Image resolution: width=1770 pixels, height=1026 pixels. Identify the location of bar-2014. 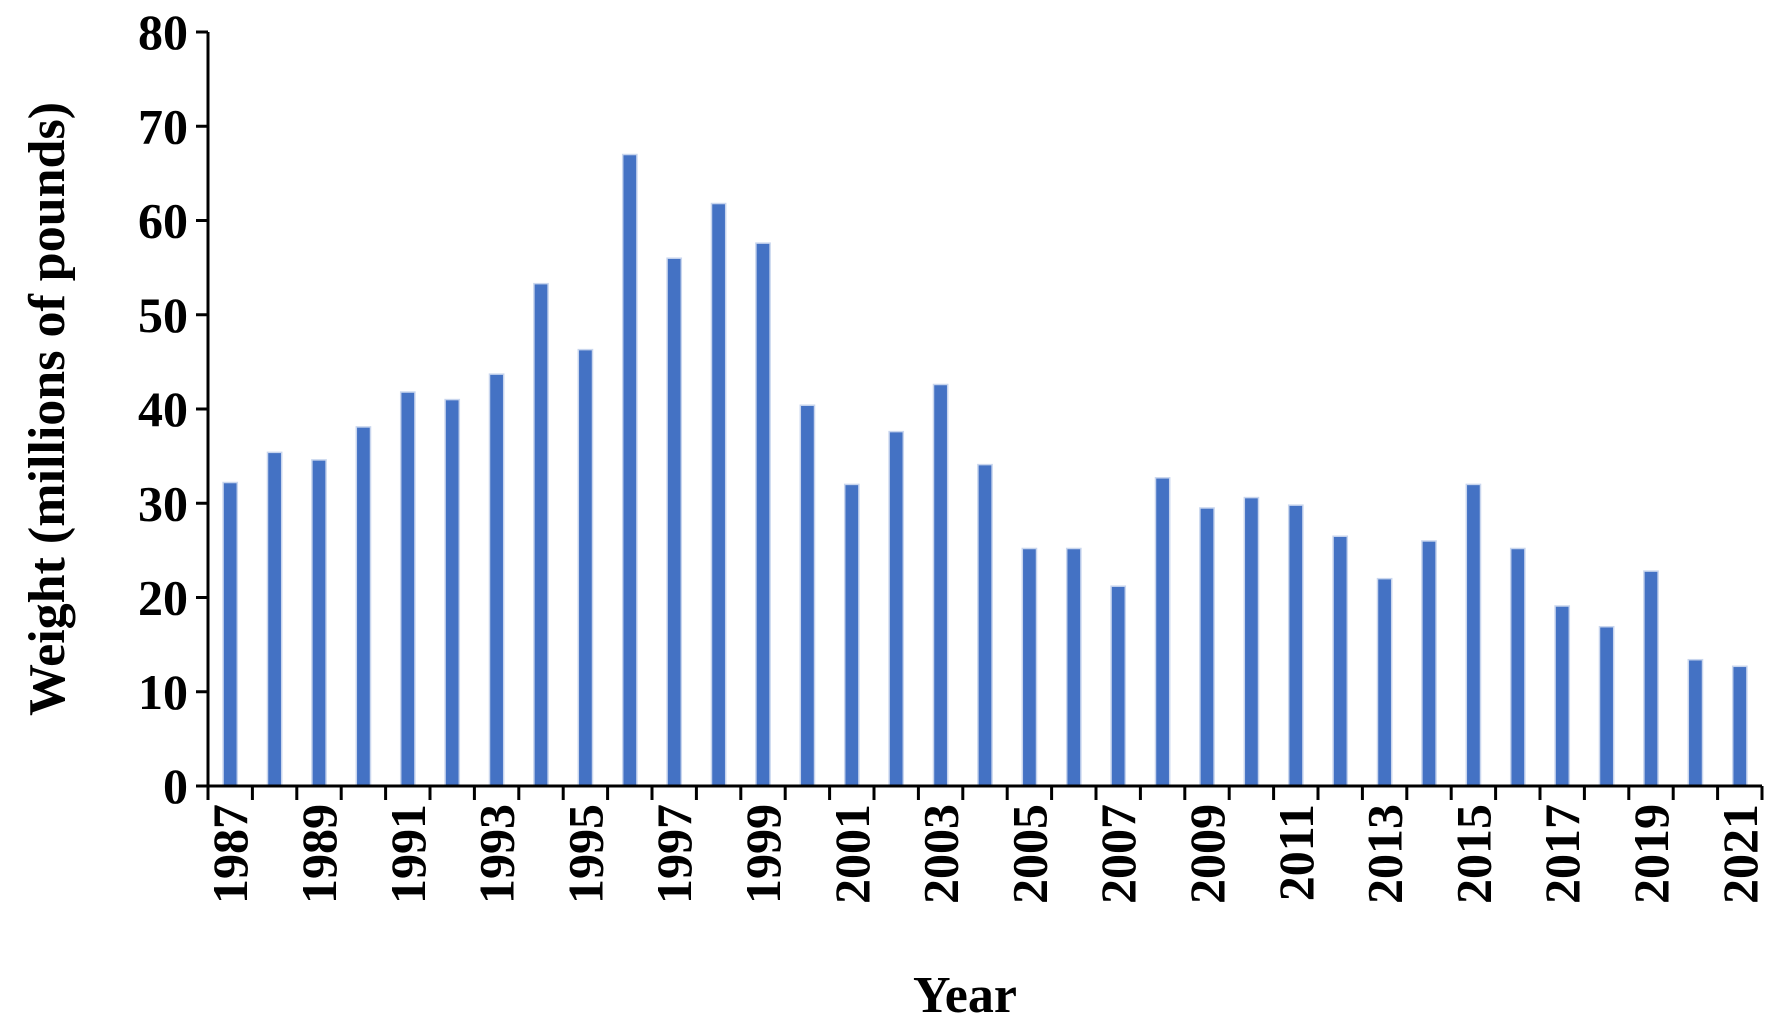
(1429, 663).